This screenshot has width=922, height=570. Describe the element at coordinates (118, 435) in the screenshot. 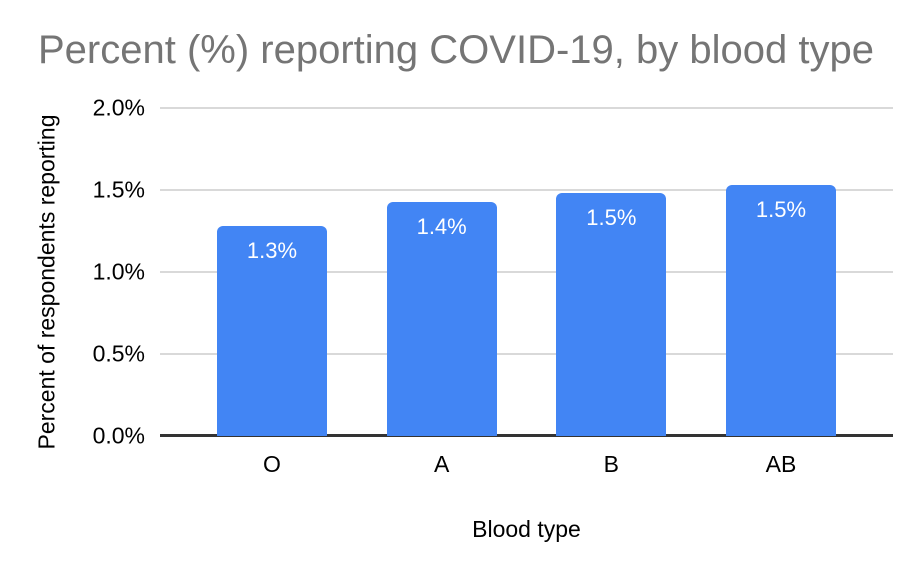

I see `y-axis-tick-label: 0.0%` at that location.